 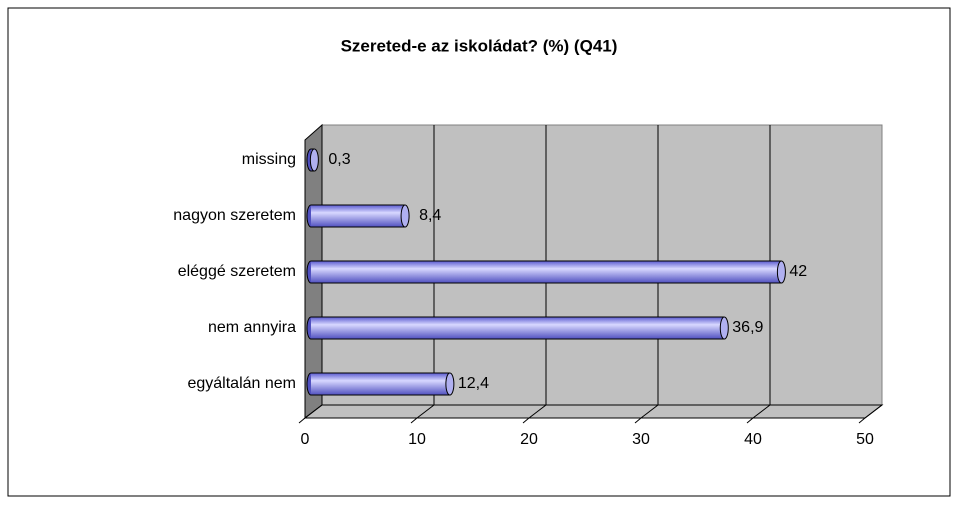 I want to click on y-tick-label: egyáltalán nem, so click(x=241, y=383).